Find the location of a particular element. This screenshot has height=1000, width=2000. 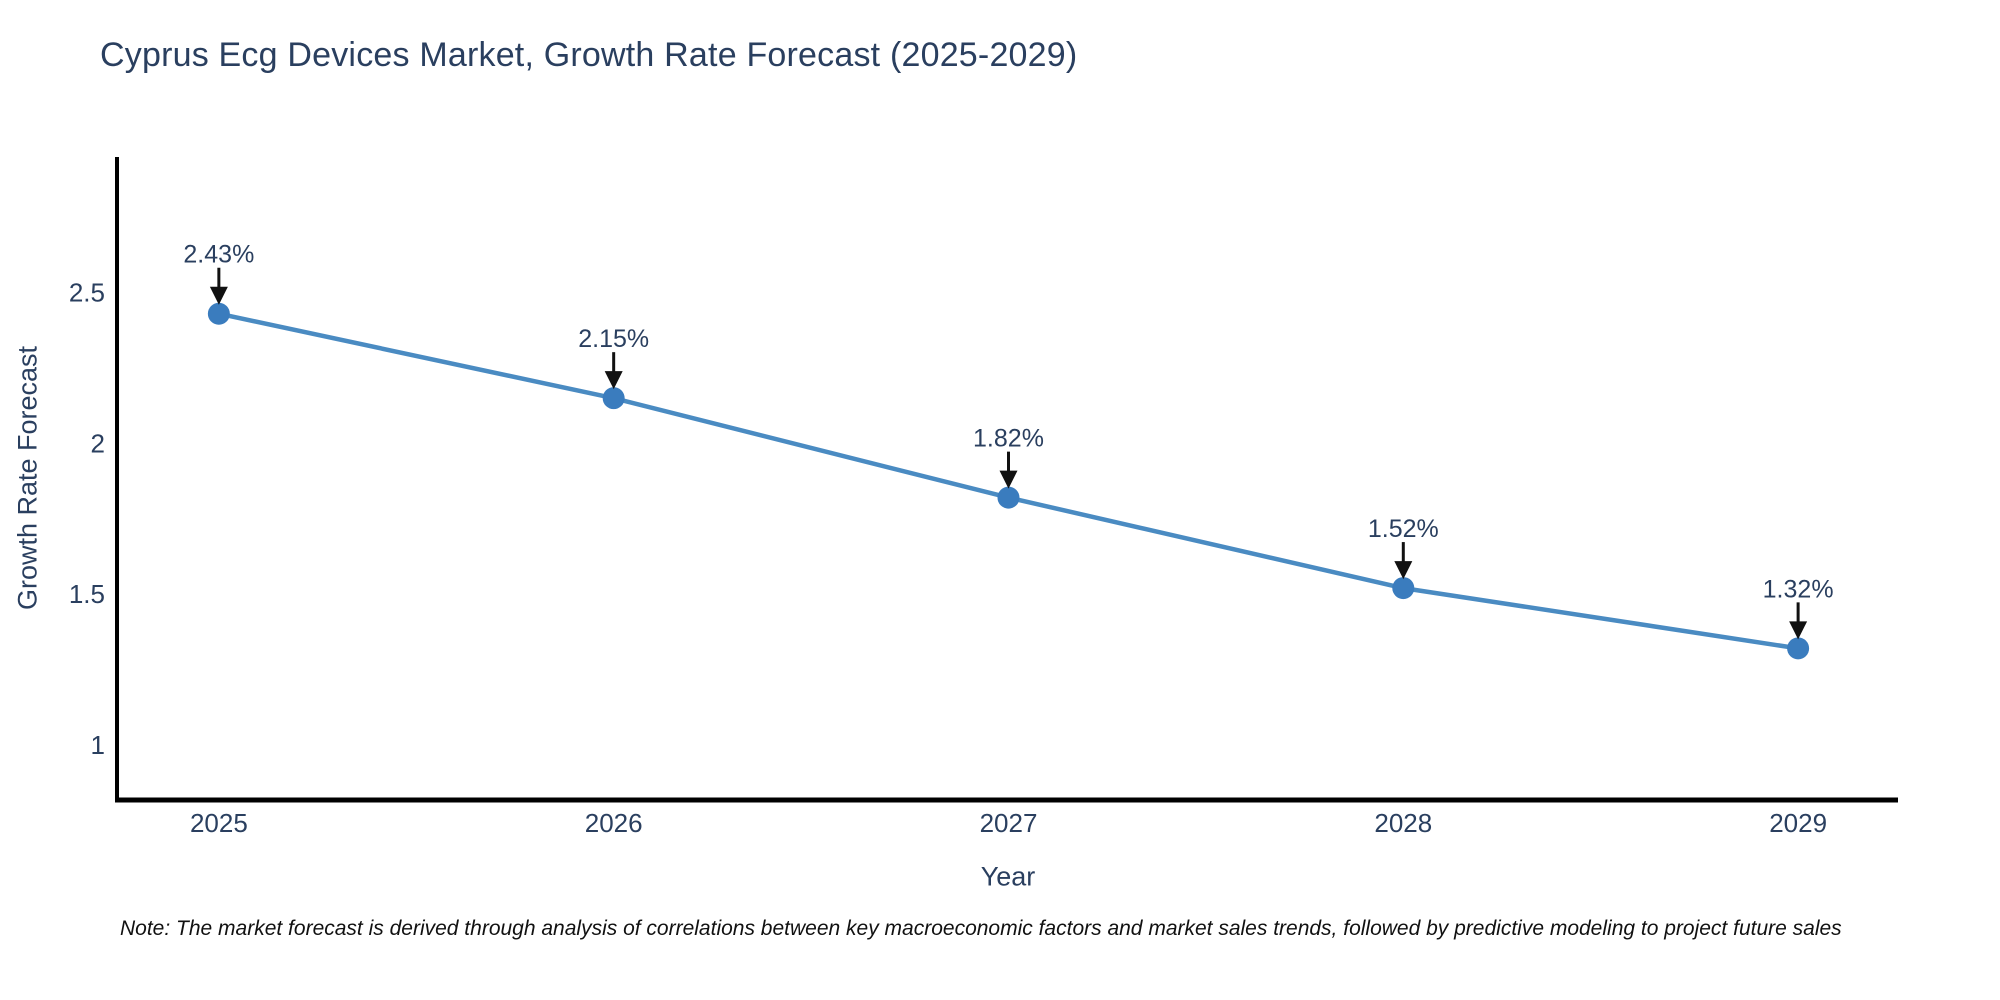

point-value-label: 2.43% is located at coordinates (218, 255).